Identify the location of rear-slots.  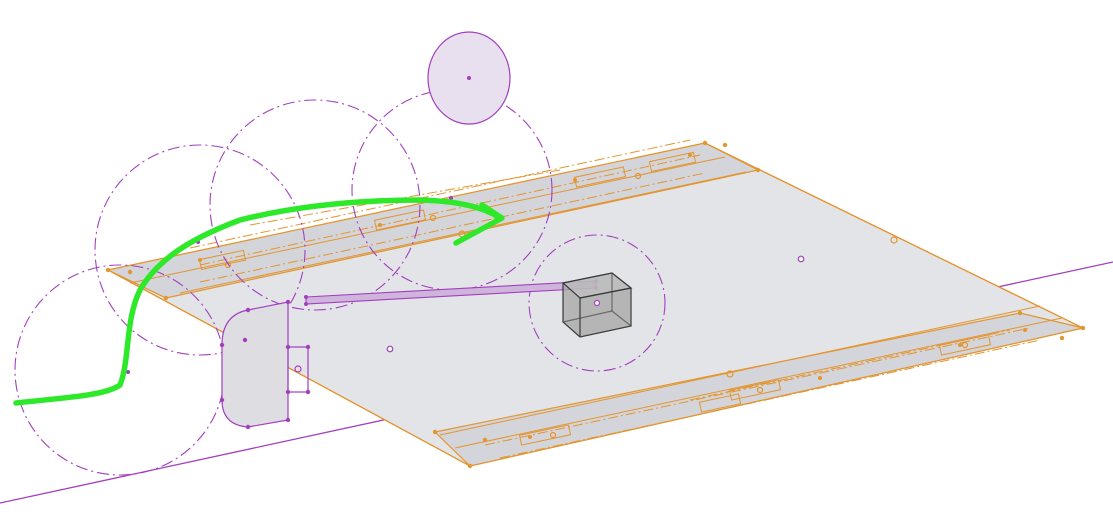
(447, 211).